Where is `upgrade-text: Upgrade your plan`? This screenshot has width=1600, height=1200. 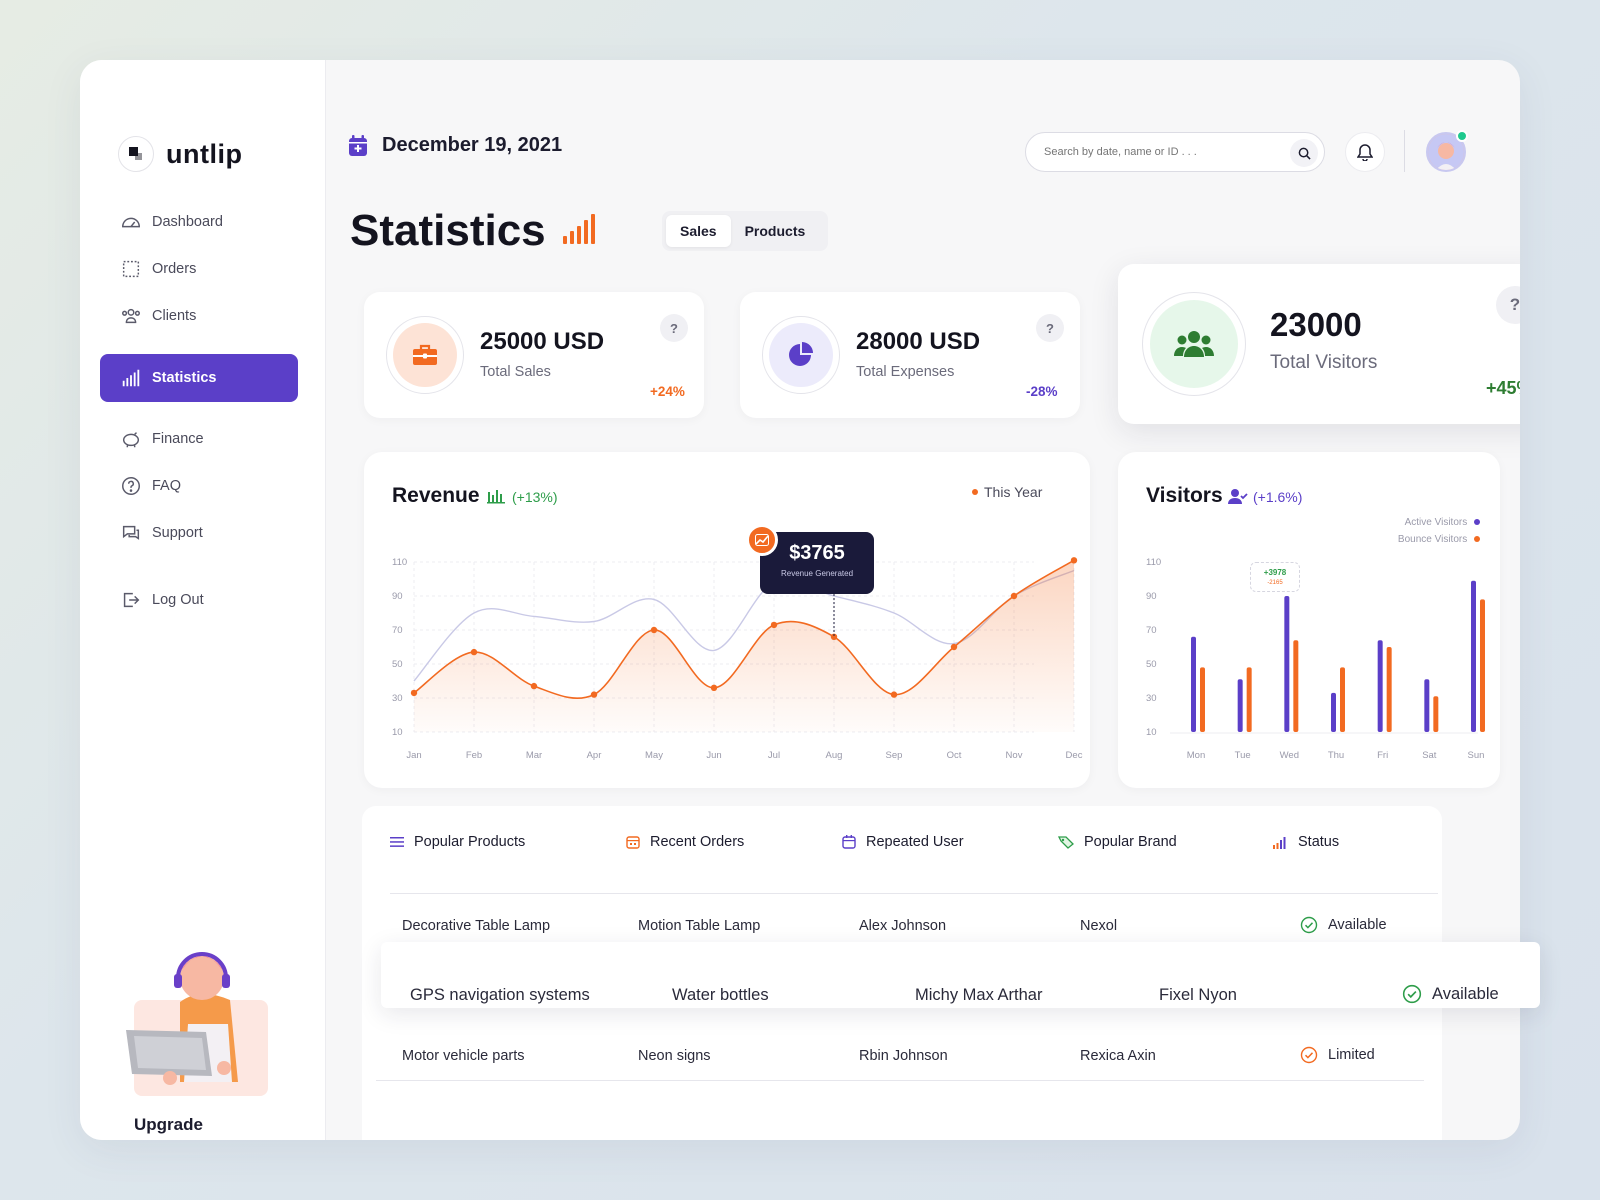
upgrade-text: Upgrade your plan is located at coordinates (172, 1127).